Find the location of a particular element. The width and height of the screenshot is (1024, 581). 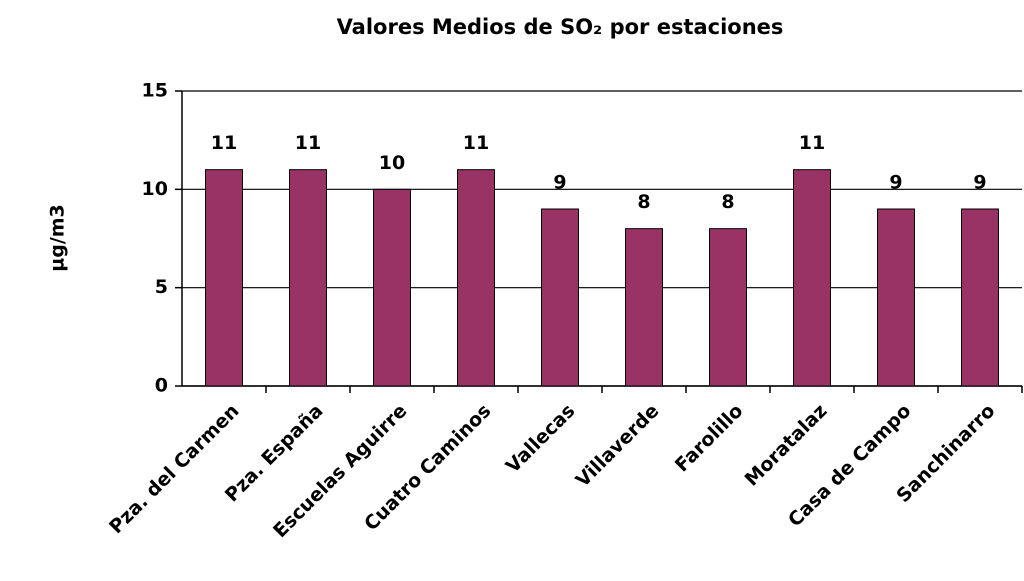

x-tick-label: Pza. del Carmen is located at coordinates (174, 469).